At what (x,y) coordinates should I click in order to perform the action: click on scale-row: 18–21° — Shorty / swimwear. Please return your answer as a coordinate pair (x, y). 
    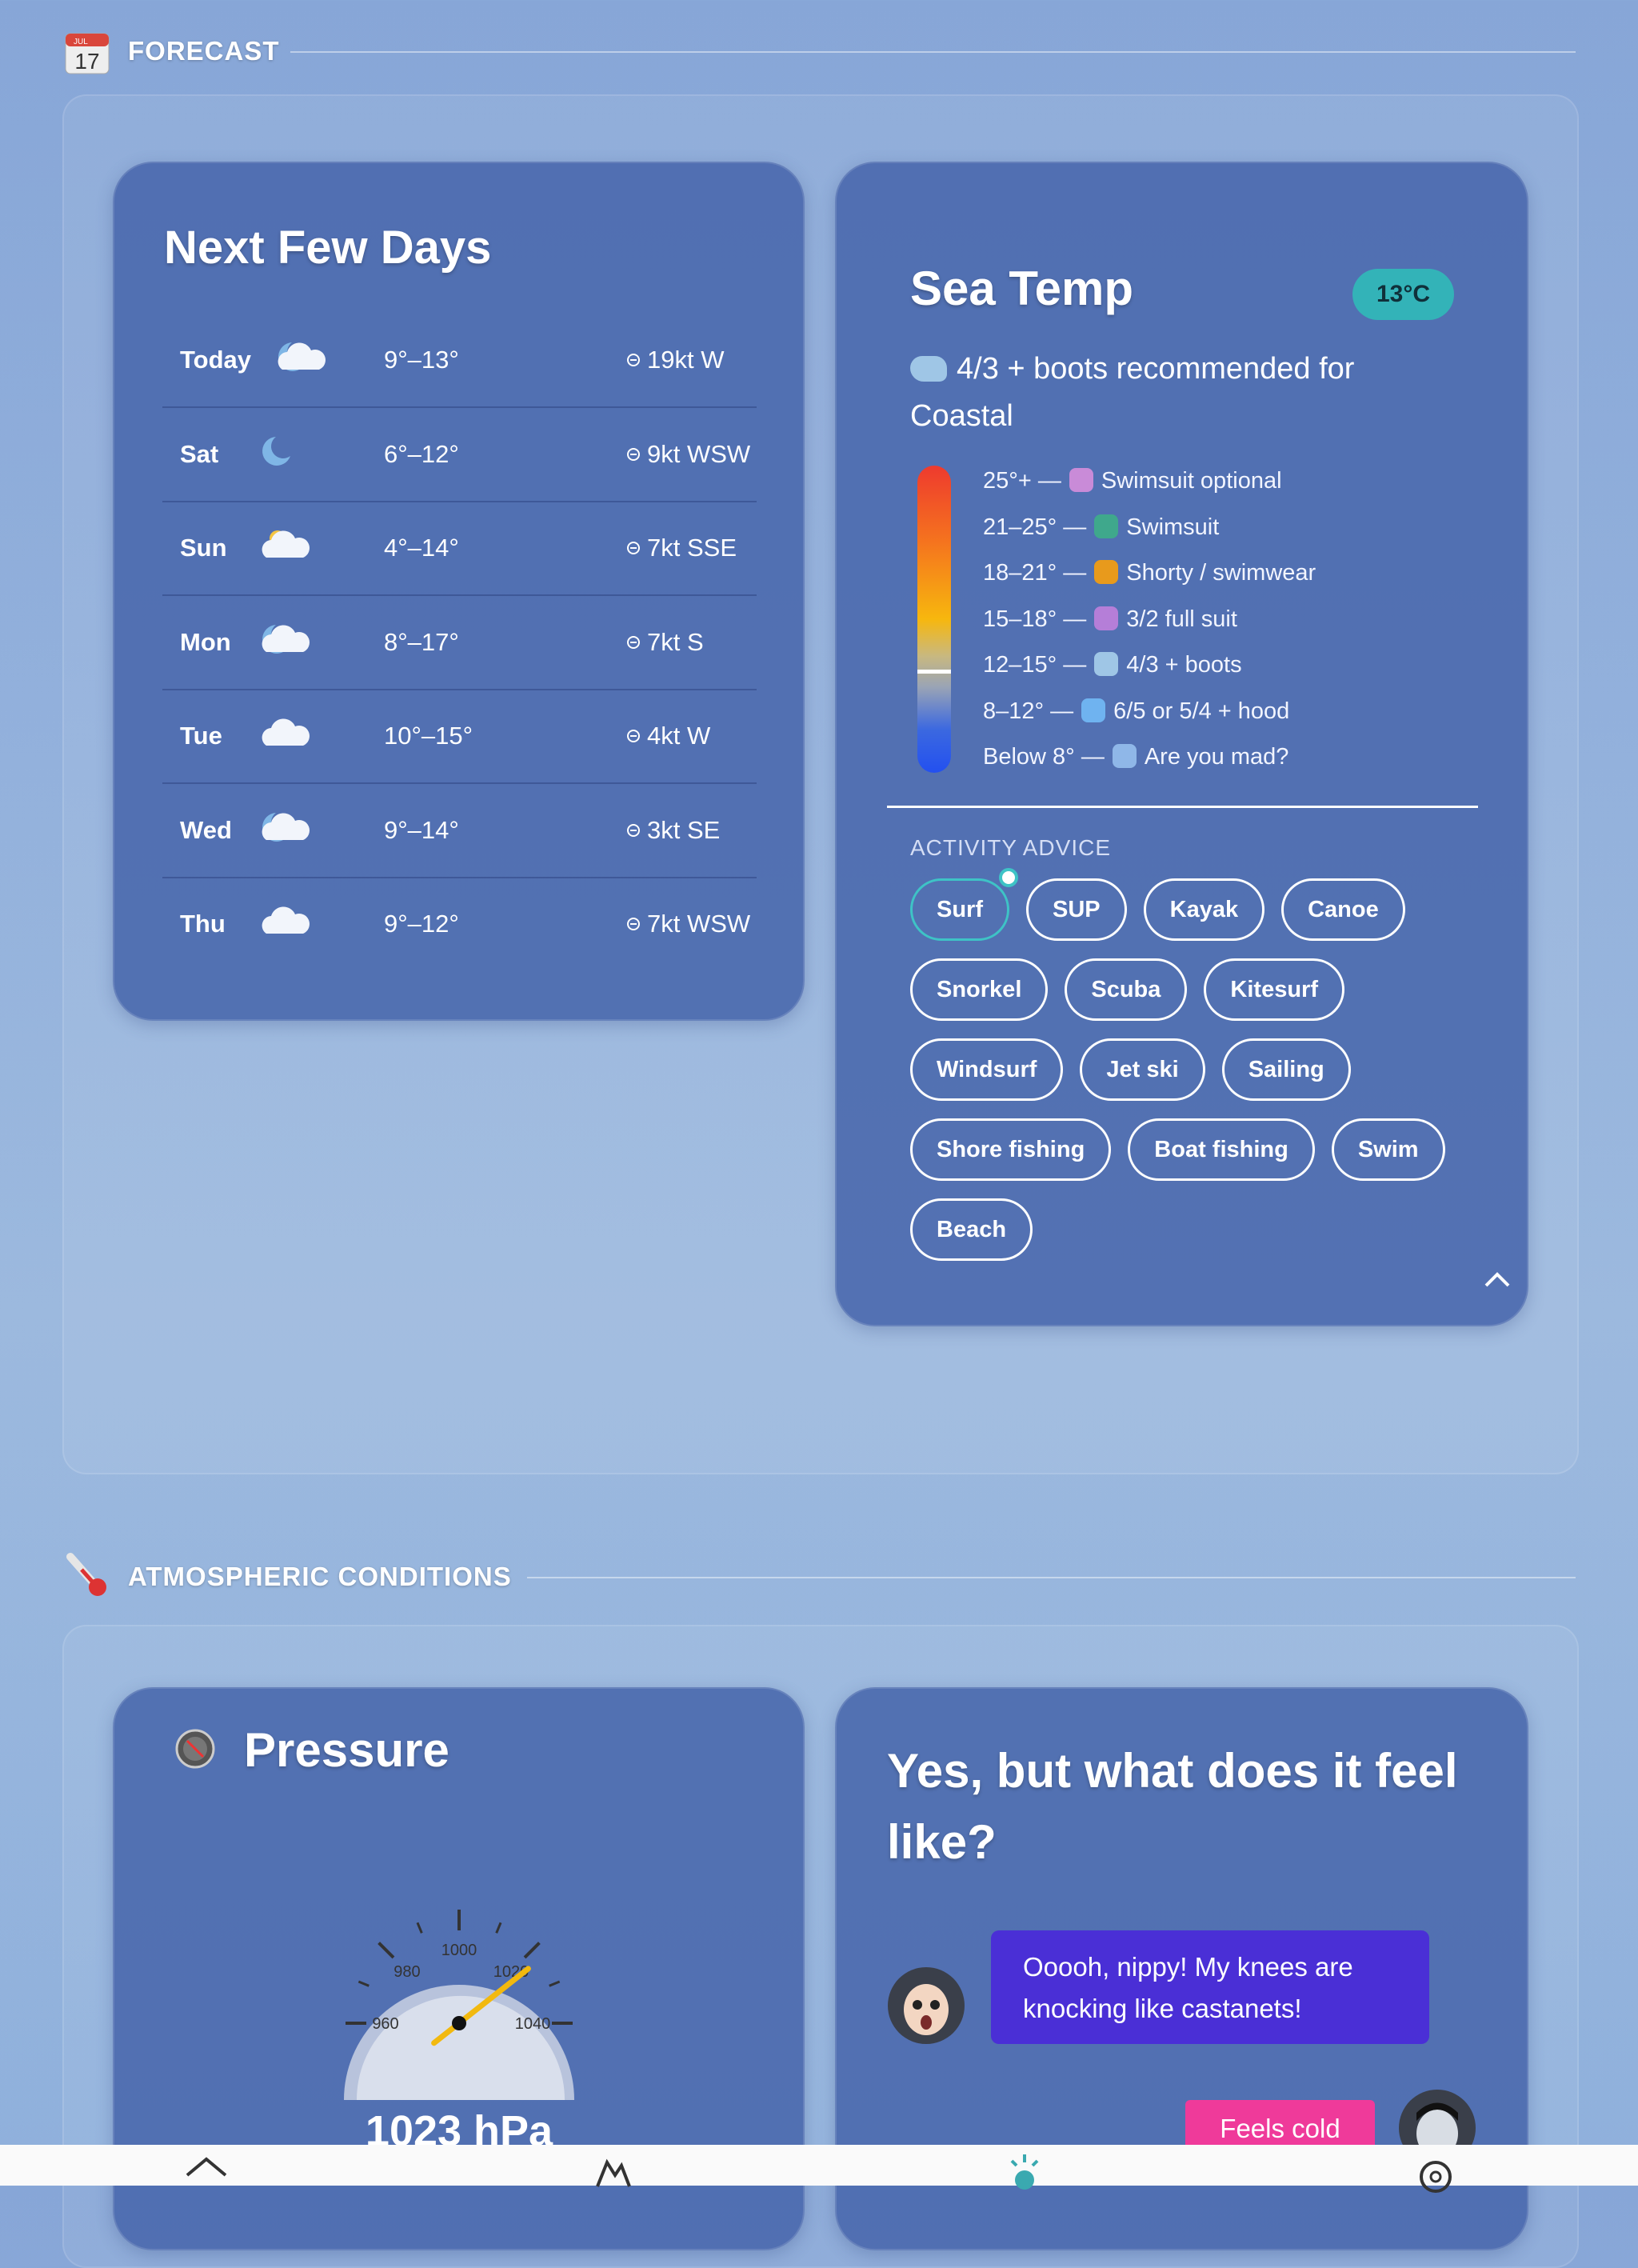
    Looking at the image, I should click on (1149, 573).